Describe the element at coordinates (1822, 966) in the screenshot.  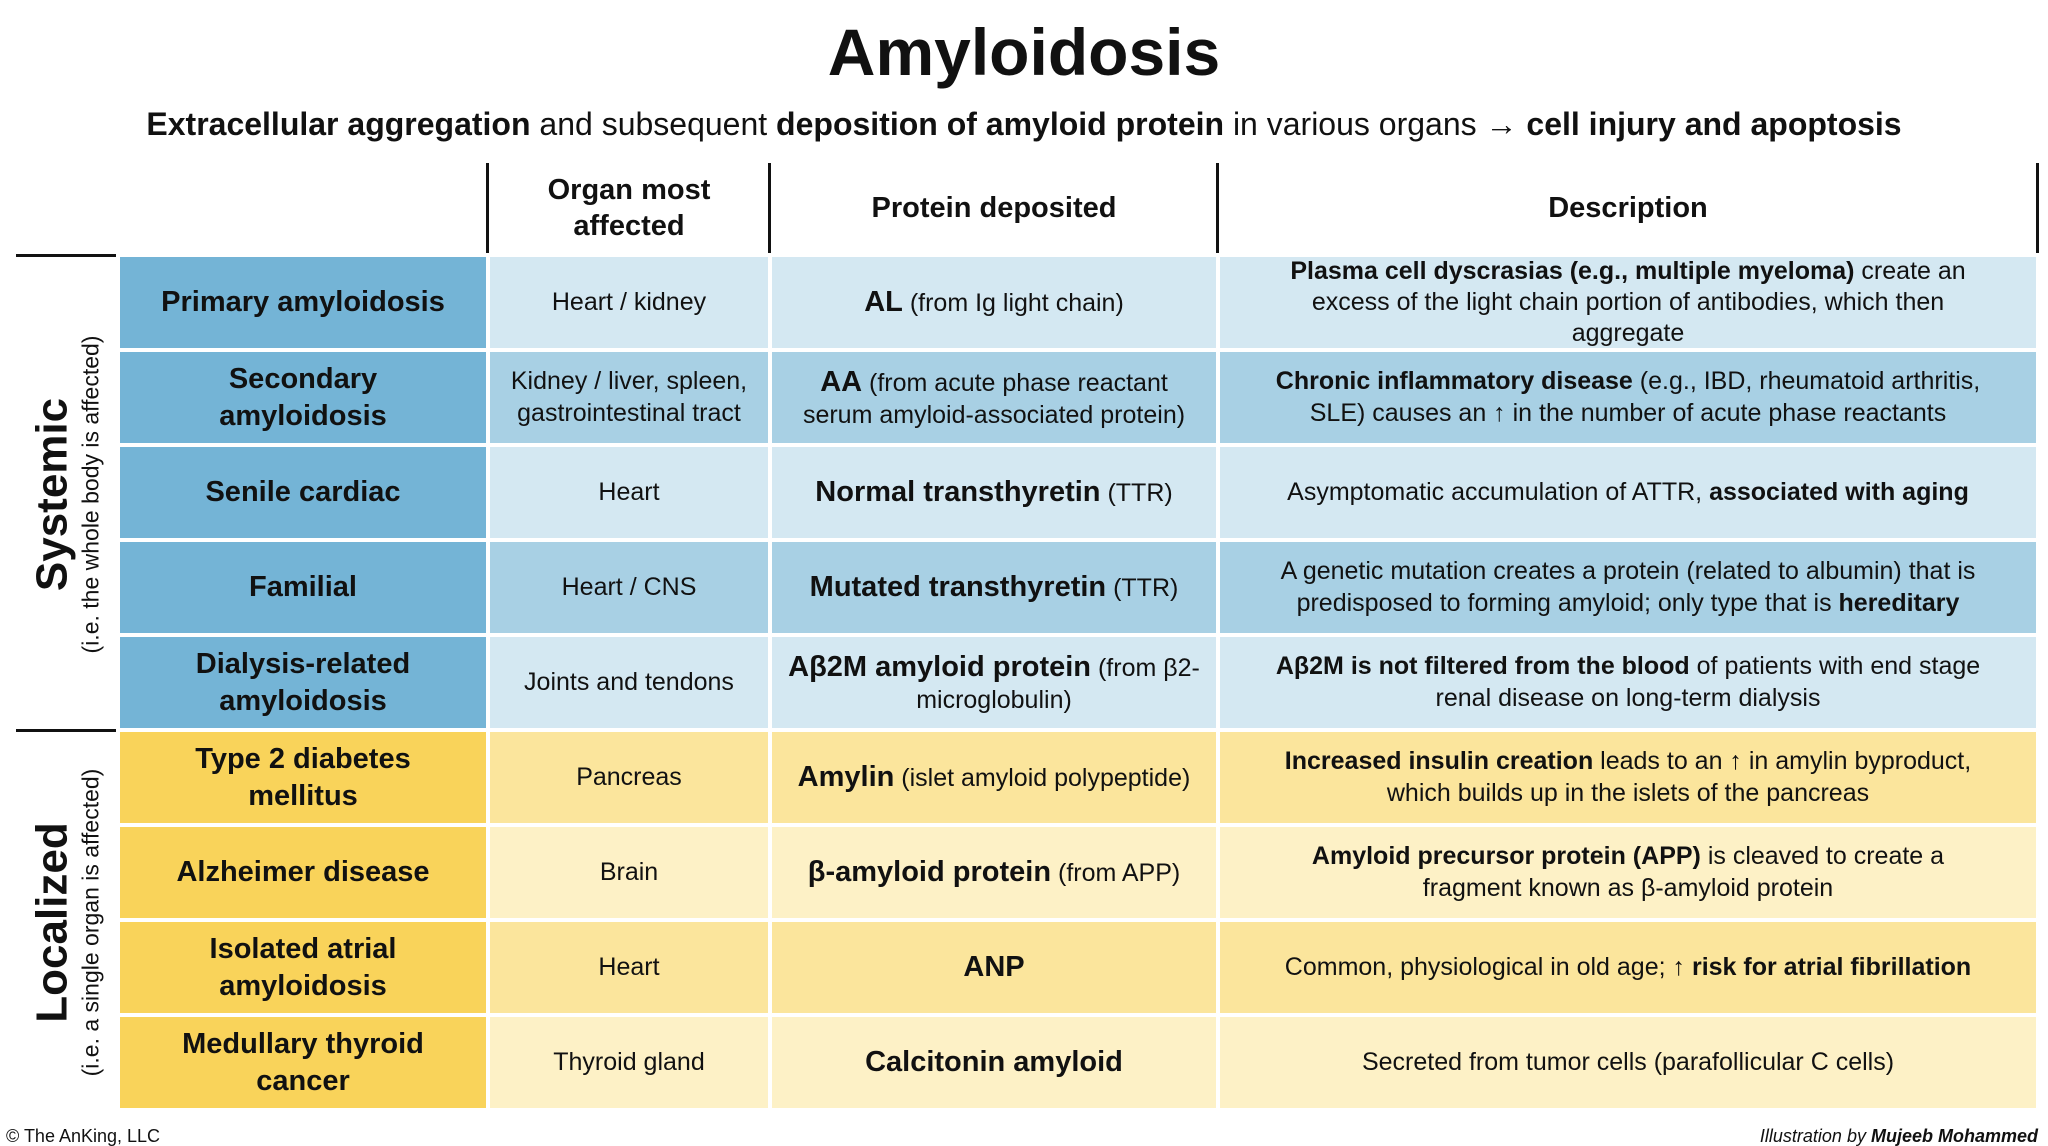
I see `bold-text: ↑ risk for atrial fibrillation` at that location.